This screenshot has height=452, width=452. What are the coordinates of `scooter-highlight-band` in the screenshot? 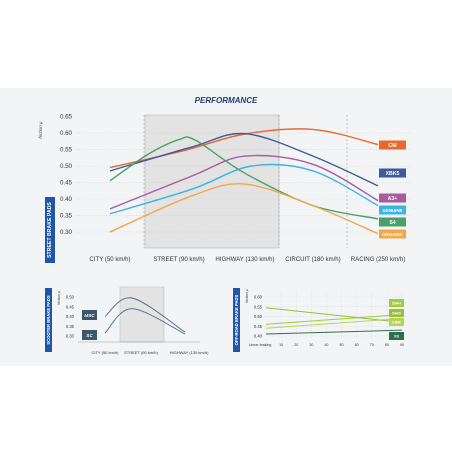 It's located at (142, 314).